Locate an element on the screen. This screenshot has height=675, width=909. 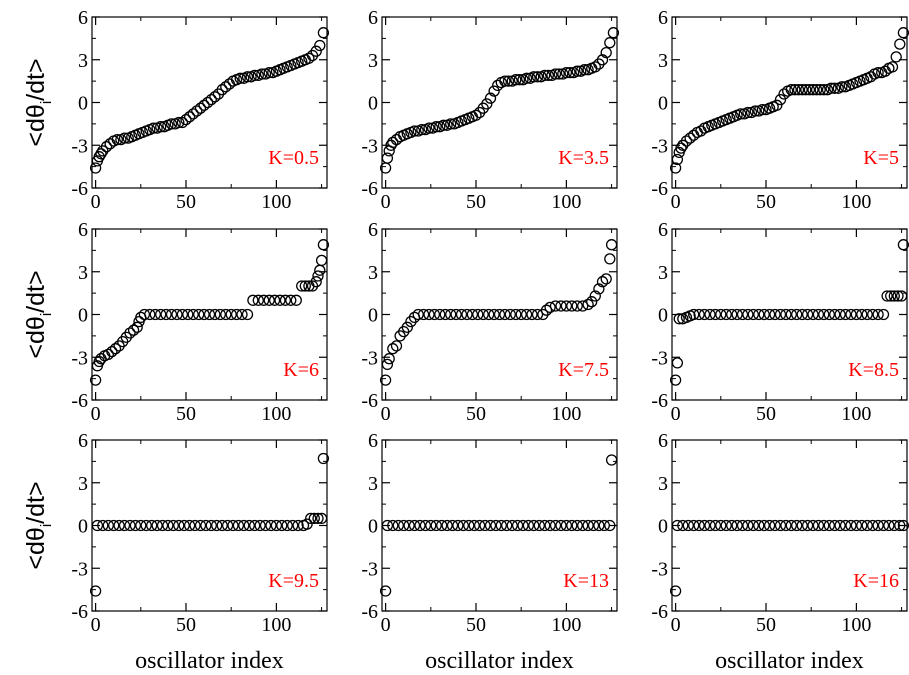
y-axis-label: <dθi/dt> is located at coordinates (38, 314).